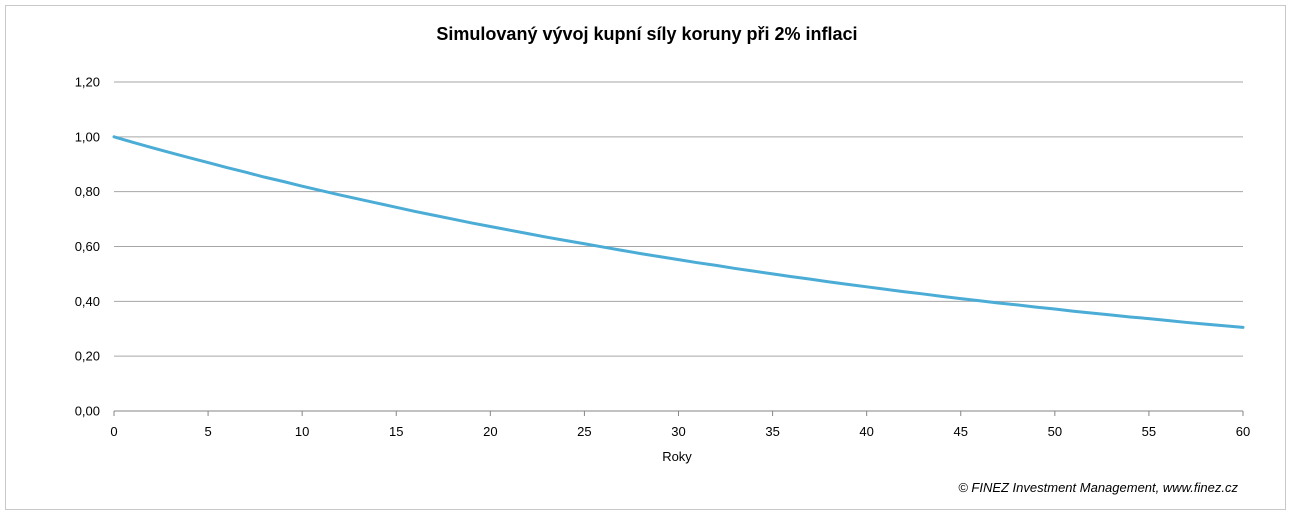 Image resolution: width=1292 pixels, height=517 pixels. What do you see at coordinates (1149, 431) in the screenshot?
I see `x-tick-label: 55` at bounding box center [1149, 431].